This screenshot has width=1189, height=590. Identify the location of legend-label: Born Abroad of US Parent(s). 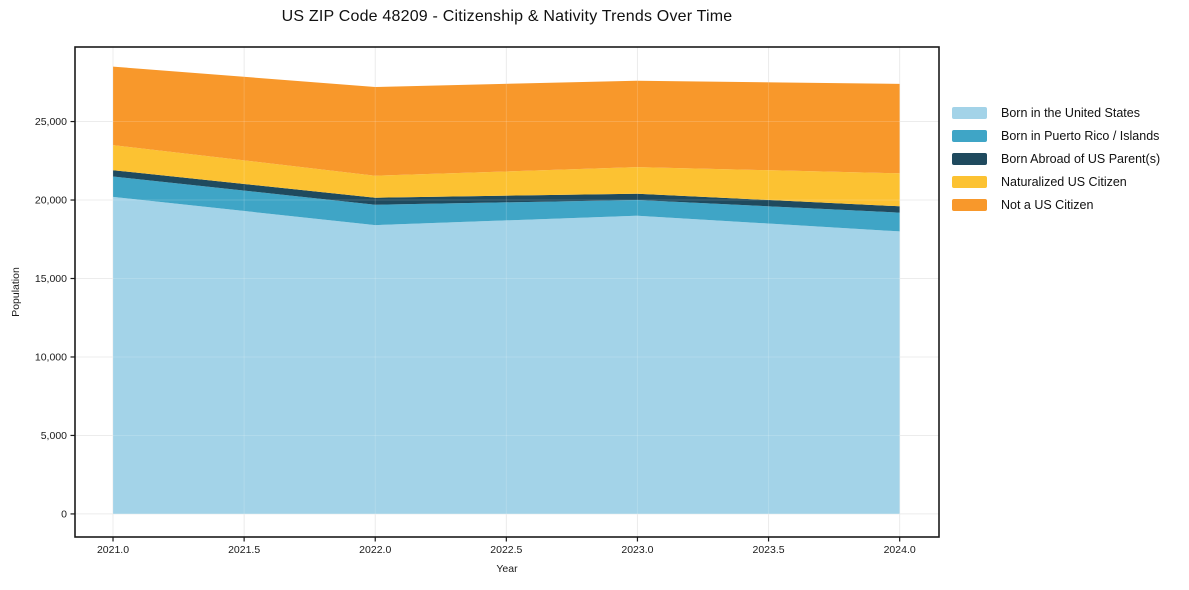
(1081, 159).